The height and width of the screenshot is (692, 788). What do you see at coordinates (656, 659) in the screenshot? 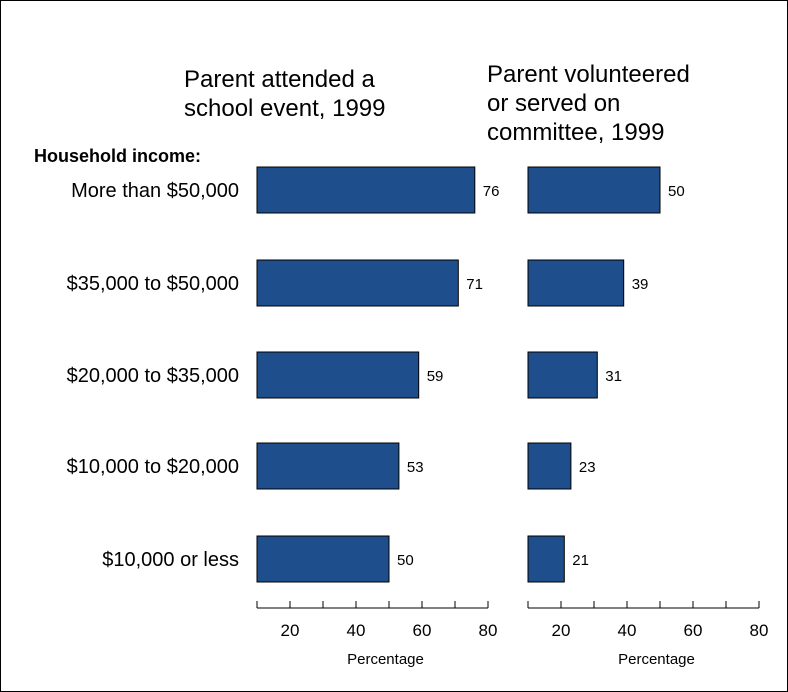
I see `panel-2-x-axis-label: Percentage` at bounding box center [656, 659].